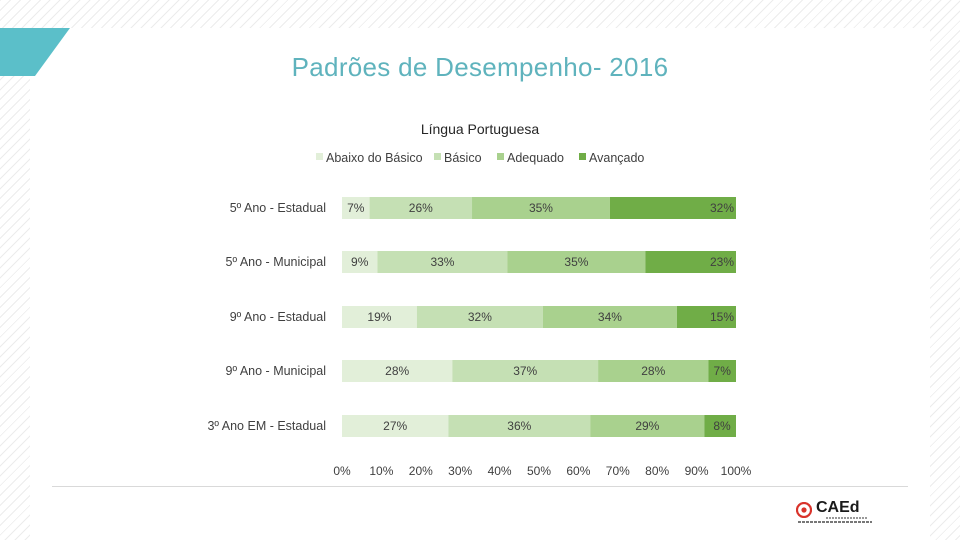 The image size is (960, 540). I want to click on x-tick-label-2: 20%, so click(421, 471).